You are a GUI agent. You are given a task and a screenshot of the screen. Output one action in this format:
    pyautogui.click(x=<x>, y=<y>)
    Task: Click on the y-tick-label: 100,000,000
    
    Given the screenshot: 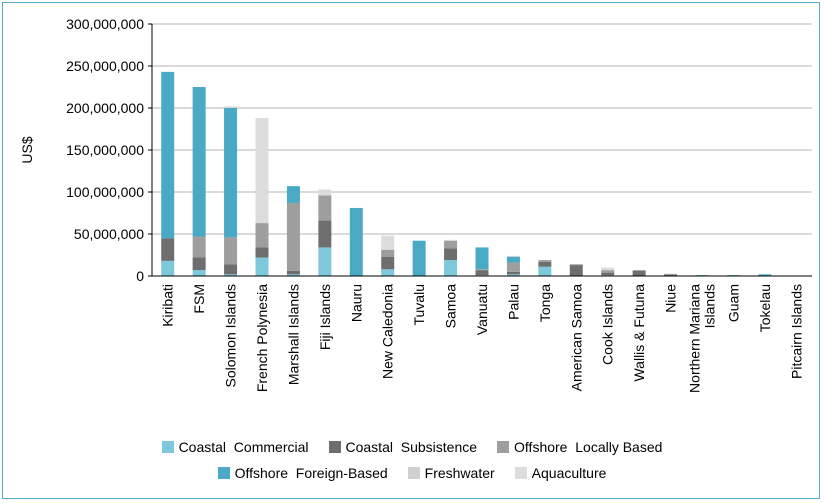 What is the action you would take?
    pyautogui.click(x=105, y=192)
    